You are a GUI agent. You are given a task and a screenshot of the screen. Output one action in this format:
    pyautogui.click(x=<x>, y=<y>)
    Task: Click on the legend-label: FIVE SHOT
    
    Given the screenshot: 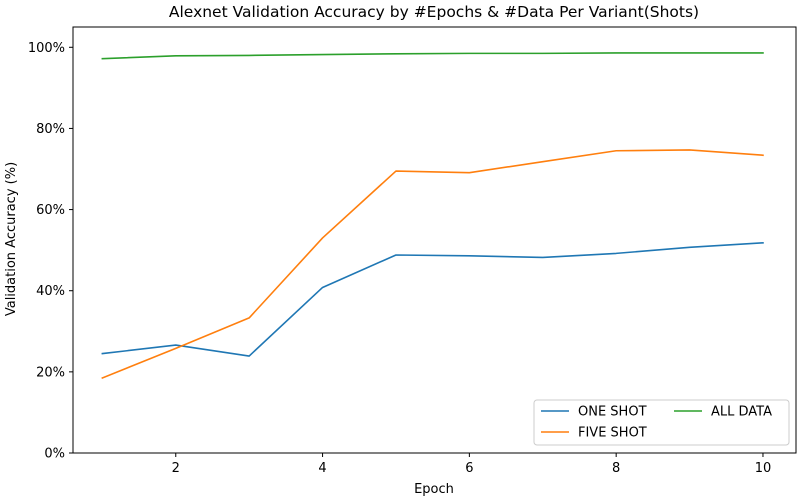 What is the action you would take?
    pyautogui.click(x=612, y=433)
    